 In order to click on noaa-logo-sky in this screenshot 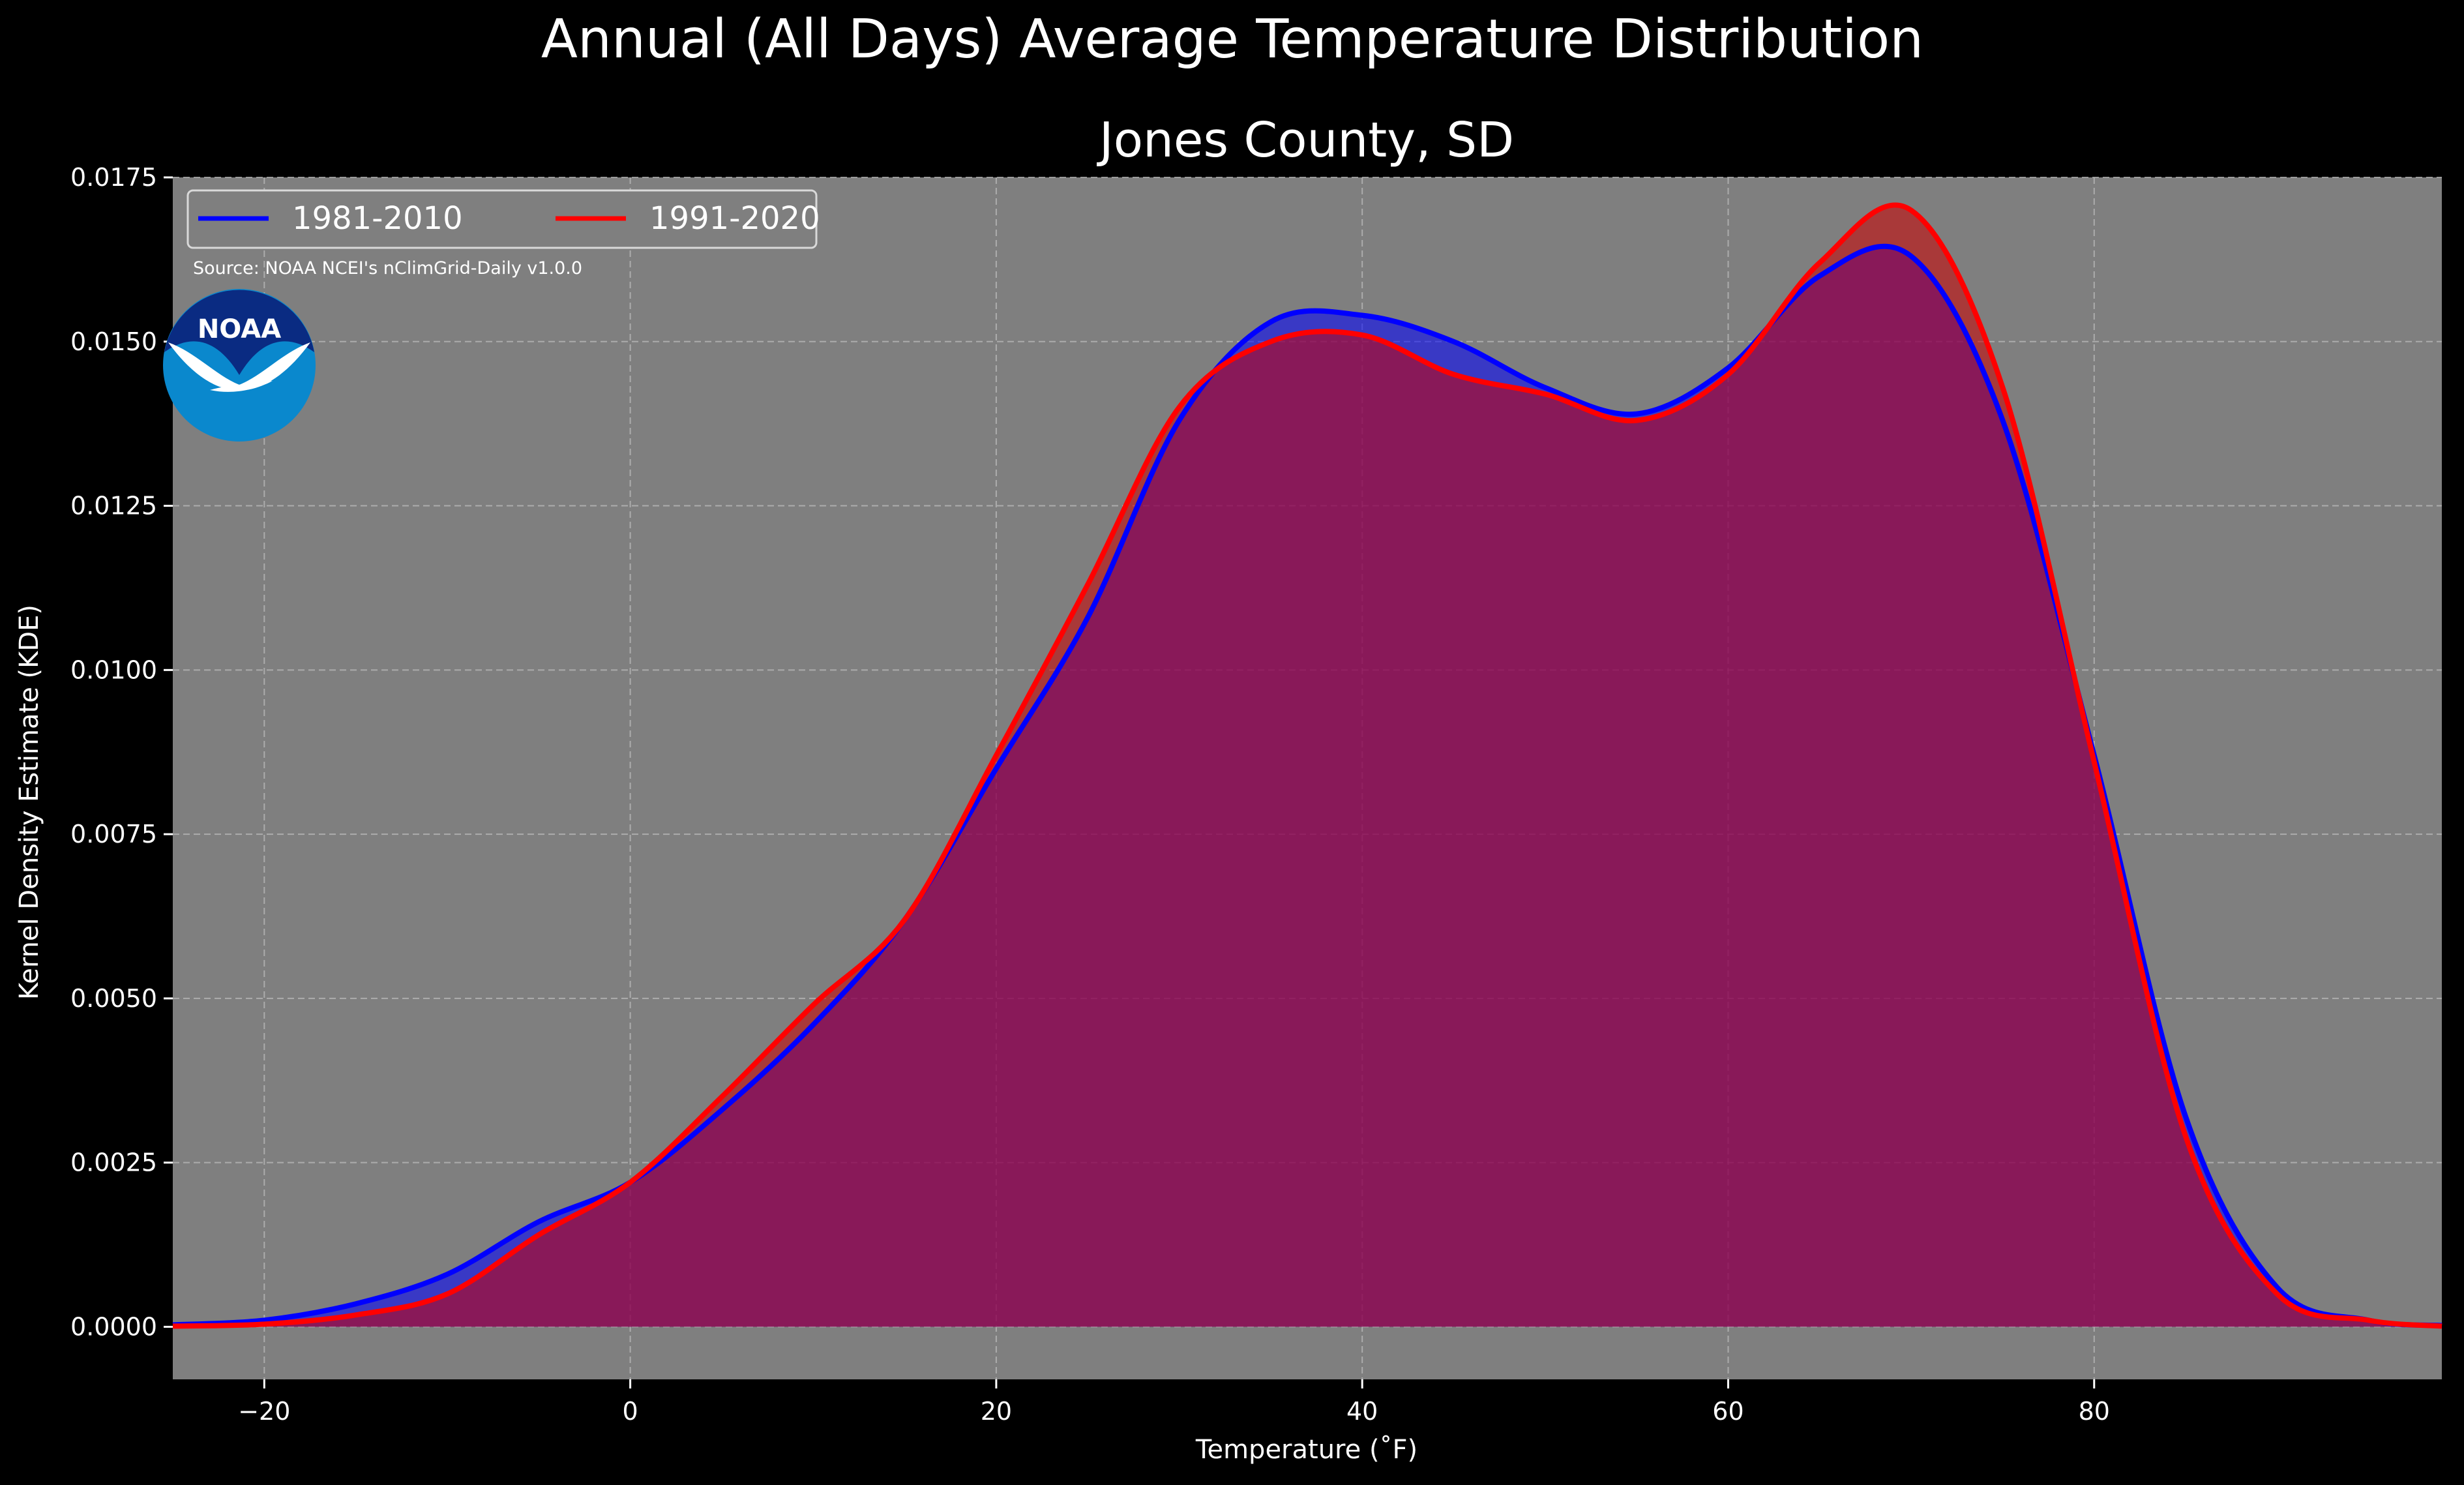, I will do `click(239, 333)`.